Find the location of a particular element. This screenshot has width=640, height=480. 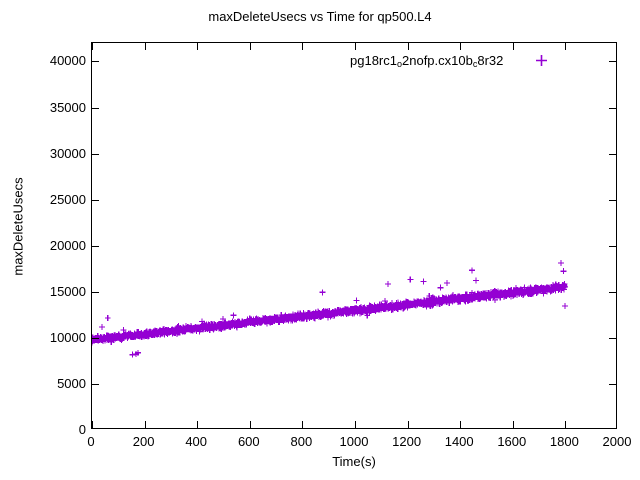

y-tick-label: 0 is located at coordinates (82, 429).